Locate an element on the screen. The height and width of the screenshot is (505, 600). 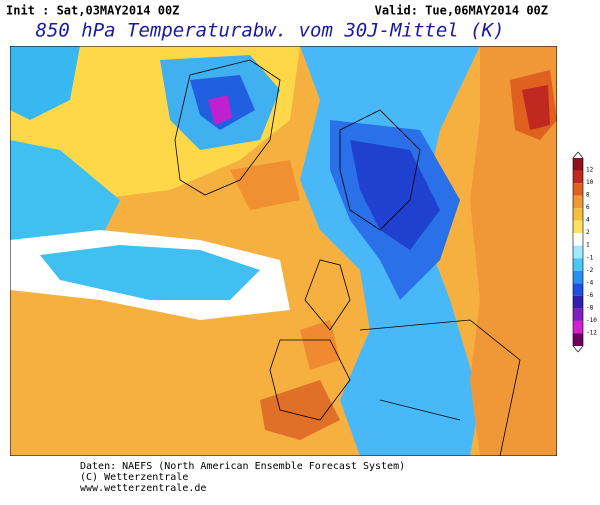
colorbar-outline is located at coordinates (578, 252).